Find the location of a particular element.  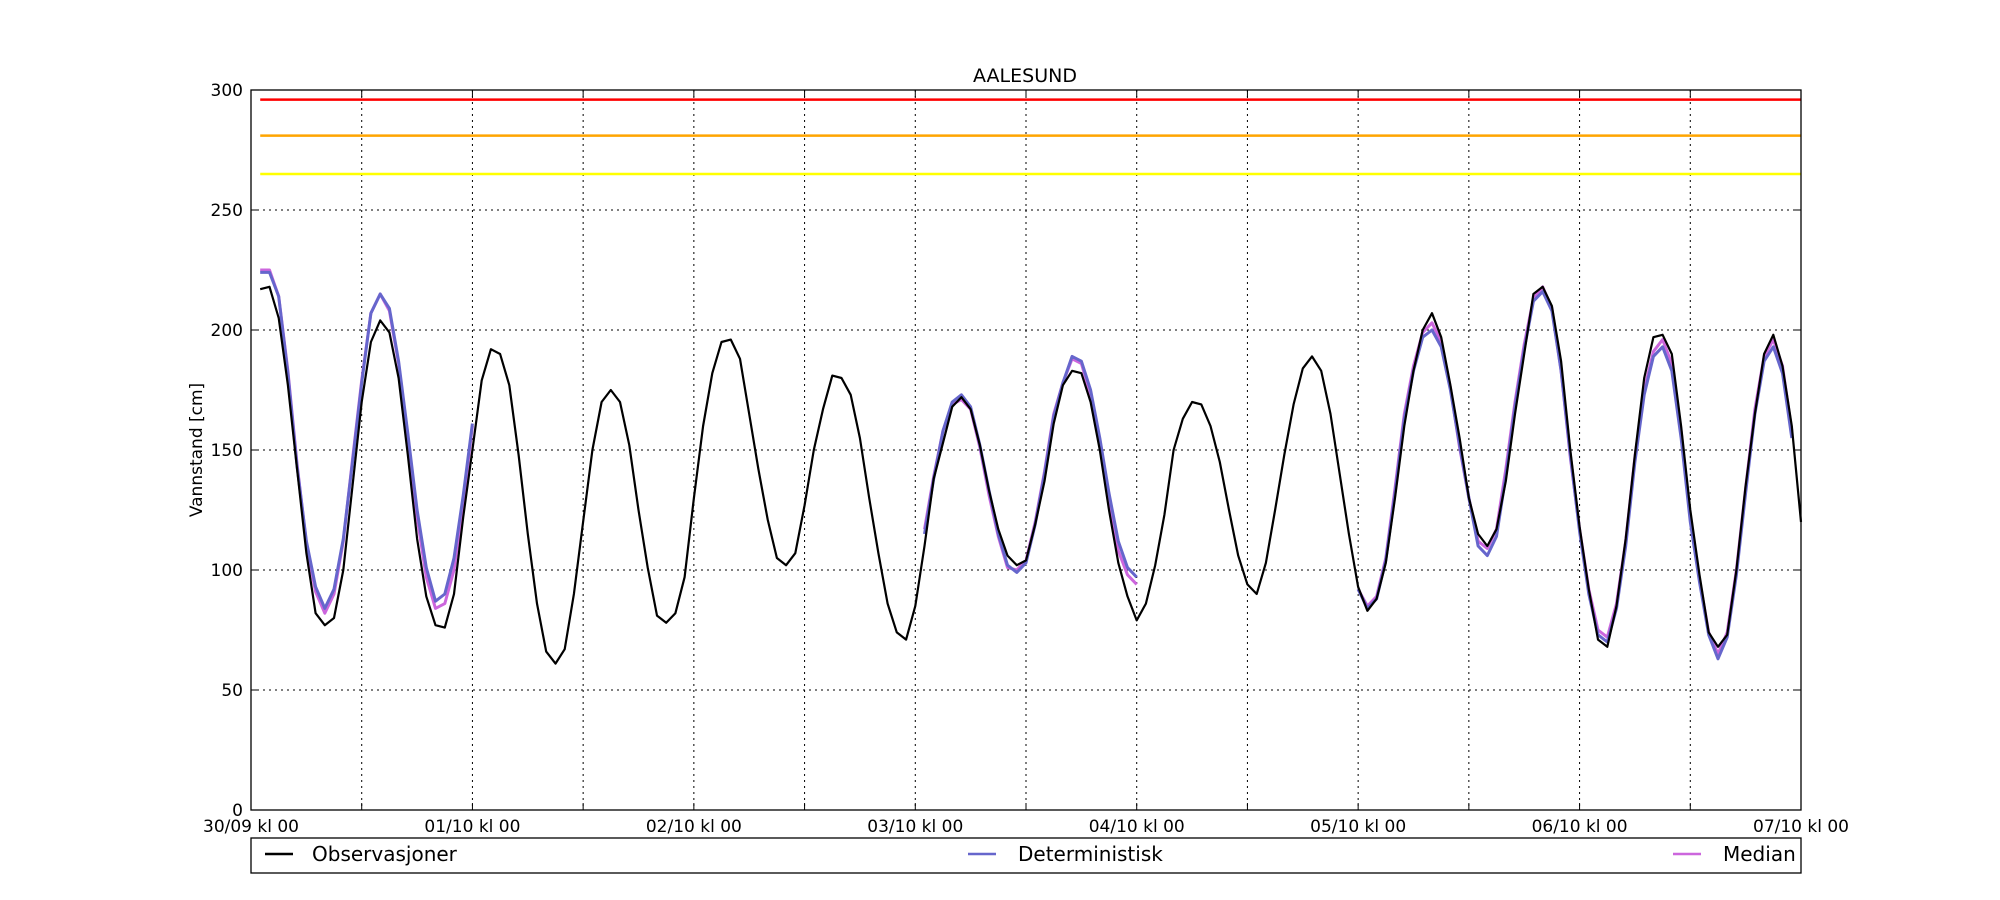

x-tick-label: 01/10 kl 00 is located at coordinates (472, 827).